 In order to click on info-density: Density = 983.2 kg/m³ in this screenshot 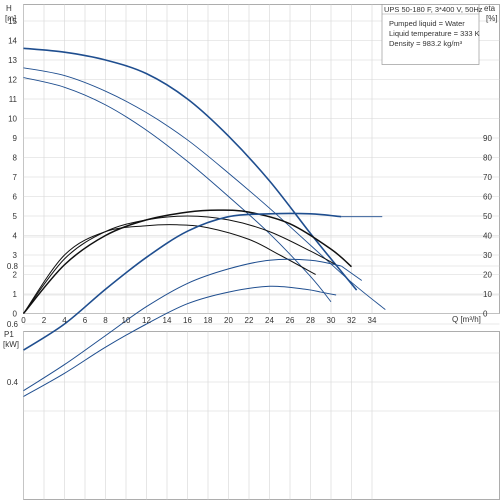, I will do `click(426, 43)`.